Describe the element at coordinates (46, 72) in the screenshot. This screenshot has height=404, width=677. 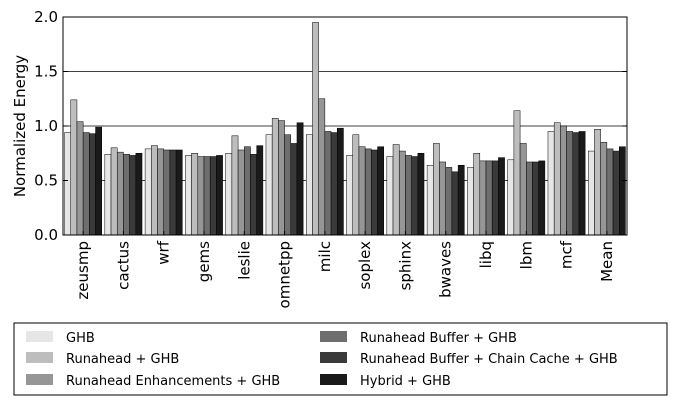
I see `y-tick-label: 1.5` at that location.